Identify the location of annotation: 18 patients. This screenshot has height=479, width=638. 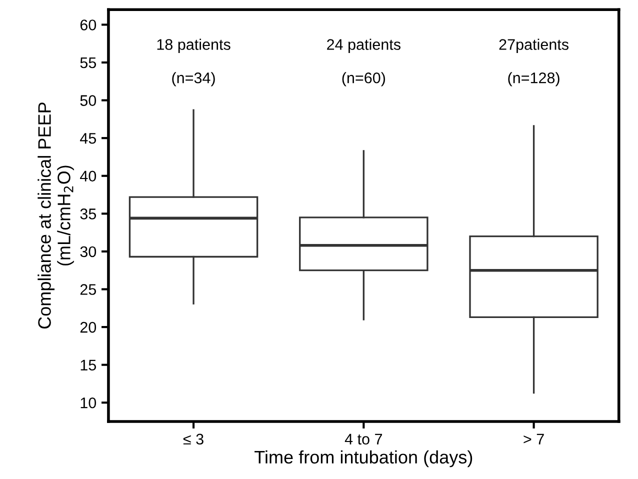
(193, 45).